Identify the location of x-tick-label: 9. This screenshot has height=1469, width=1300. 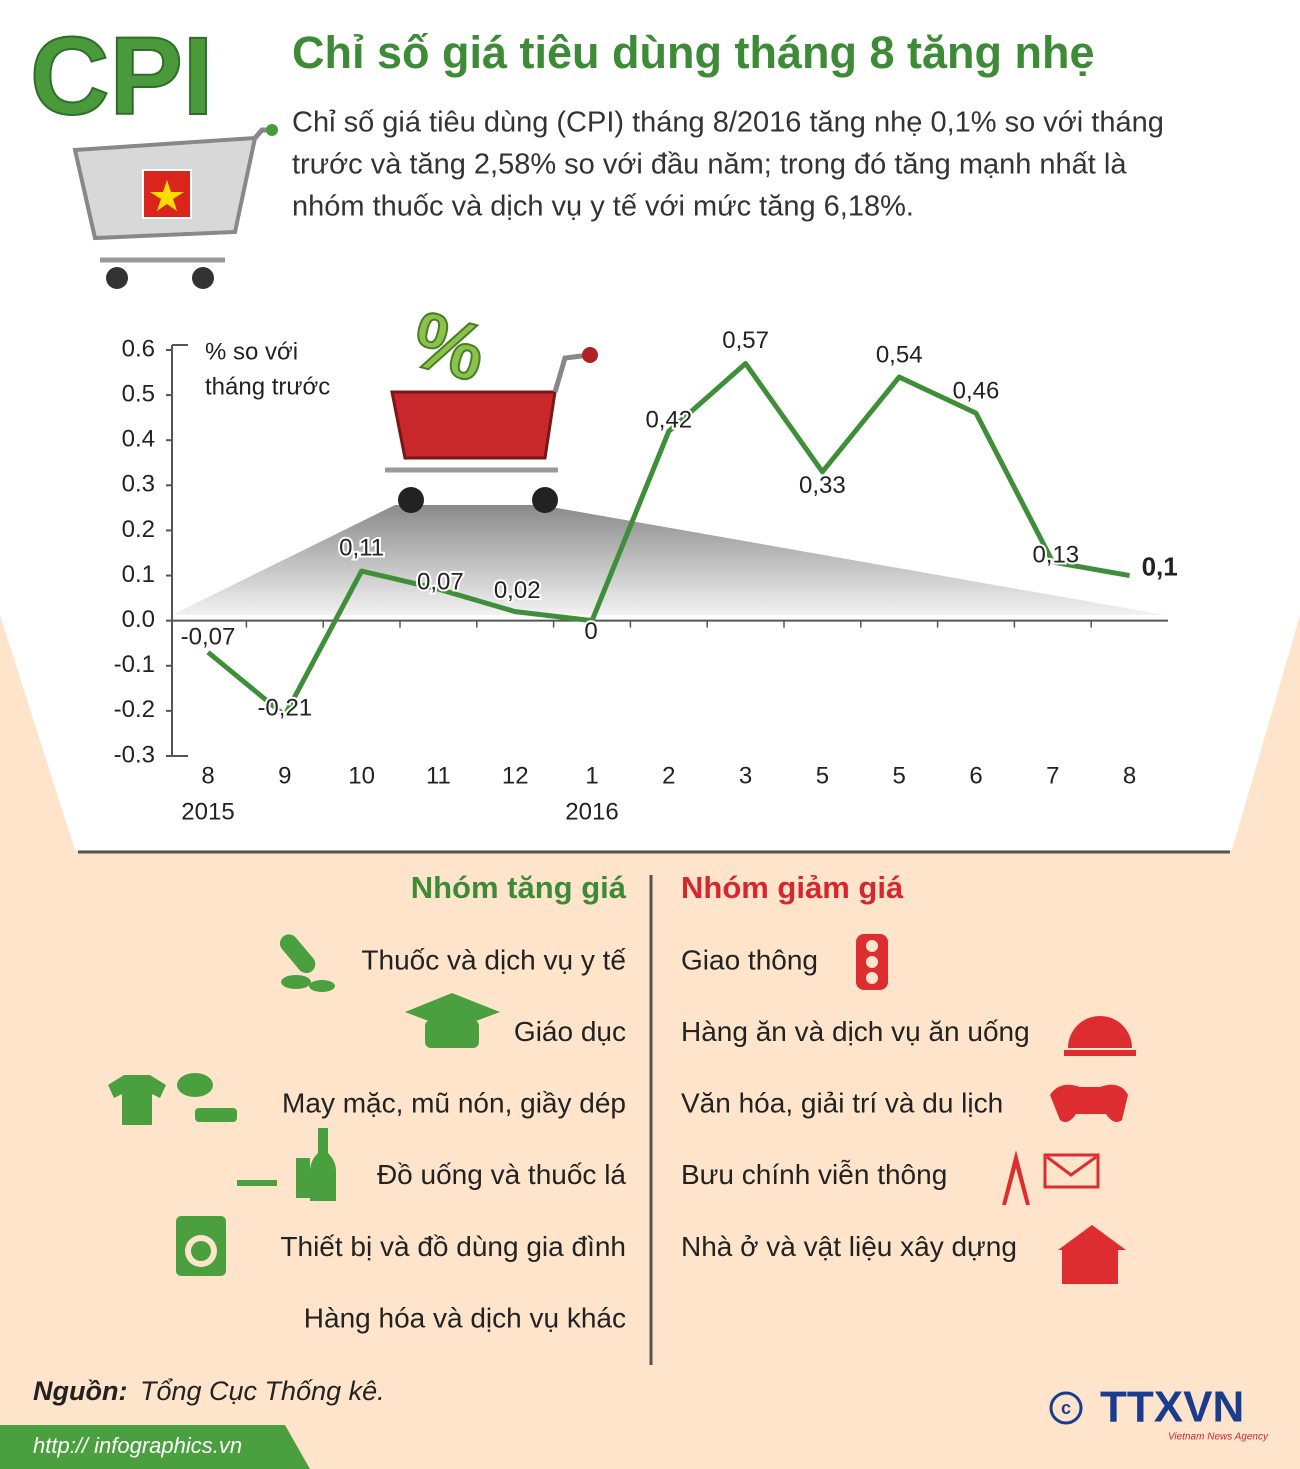
(284, 775).